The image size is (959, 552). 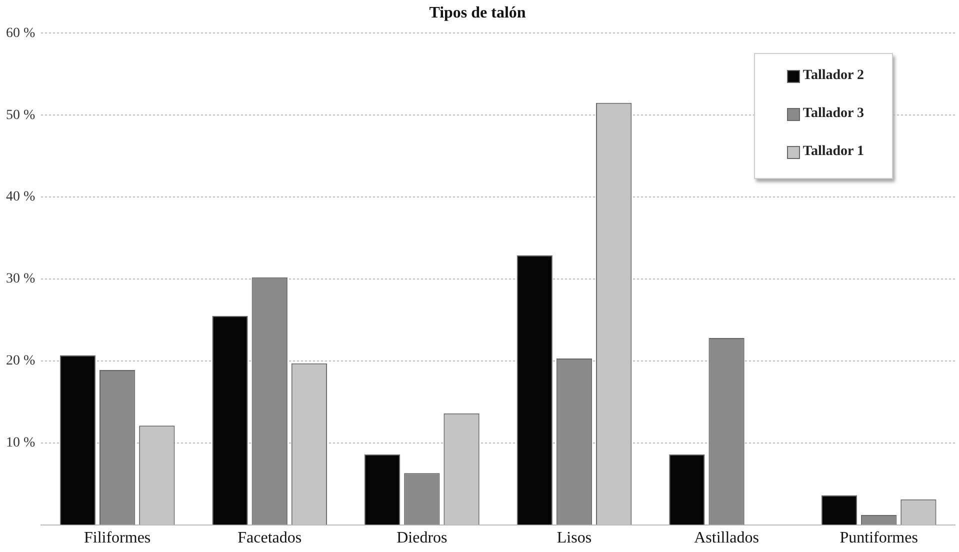 I want to click on chart-title: Tipos de talón, so click(x=477, y=13).